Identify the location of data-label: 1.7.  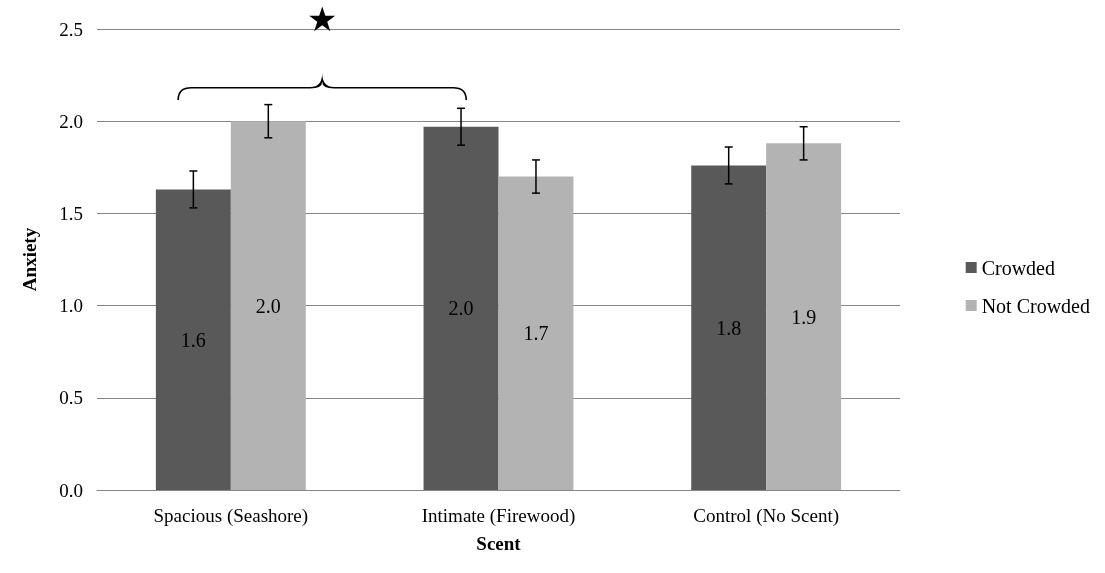
(536, 333).